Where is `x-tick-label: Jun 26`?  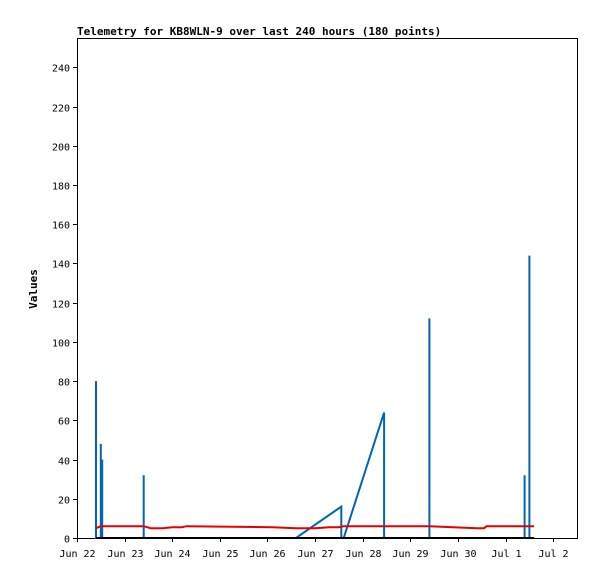
x-tick-label: Jun 26 is located at coordinates (267, 554).